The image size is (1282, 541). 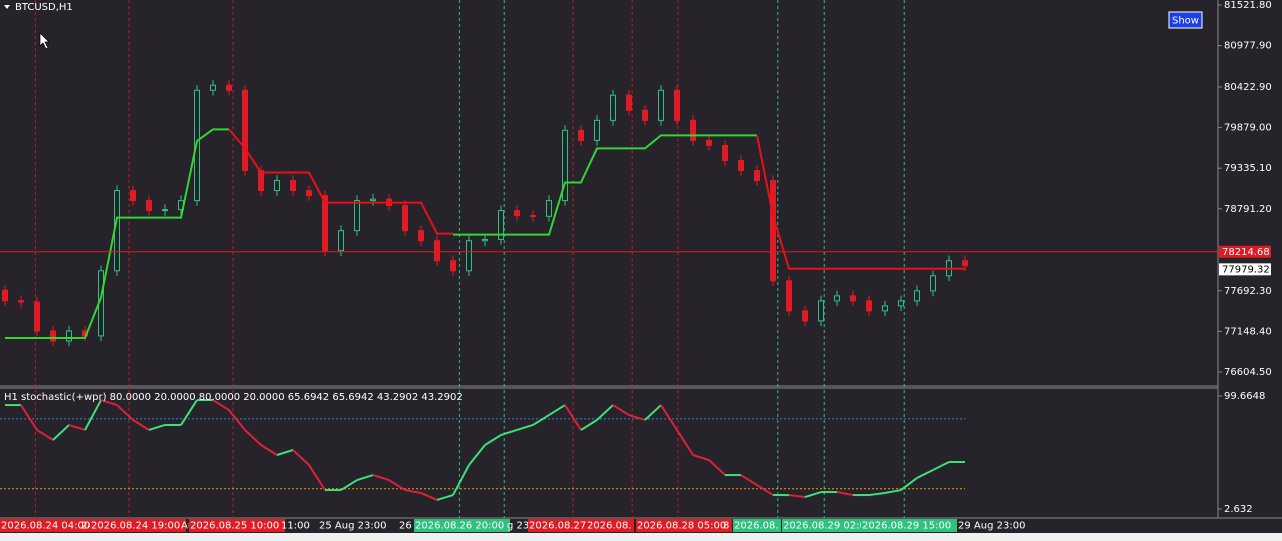 I want to click on price-label: 77979.32, so click(x=1246, y=269).